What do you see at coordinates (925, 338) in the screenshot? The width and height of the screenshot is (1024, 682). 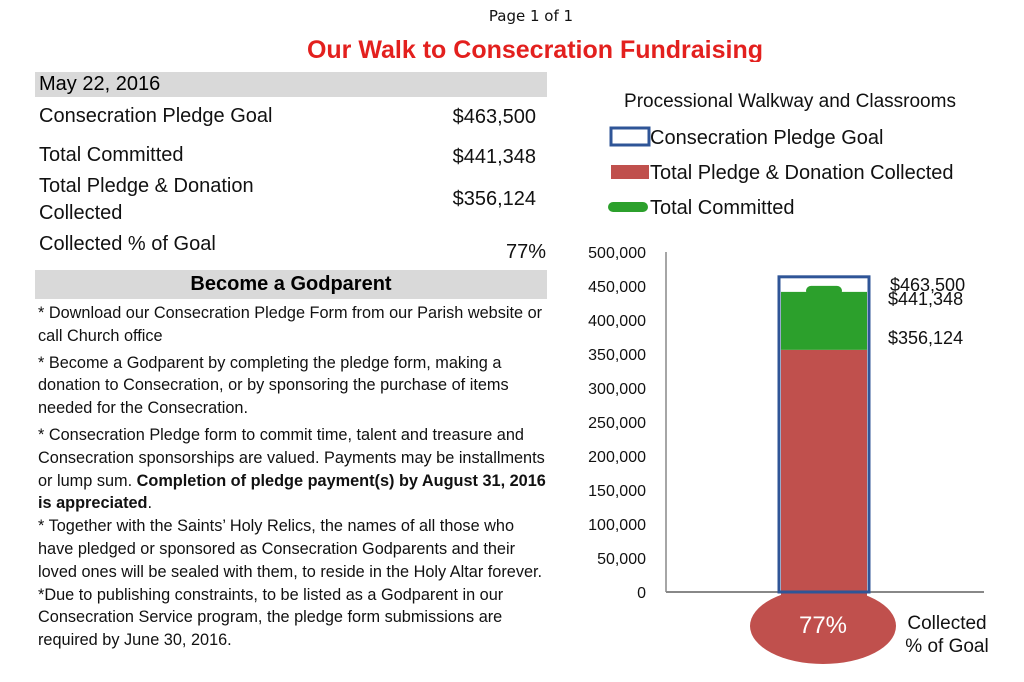 I see `data-label-collected: $356,124` at bounding box center [925, 338].